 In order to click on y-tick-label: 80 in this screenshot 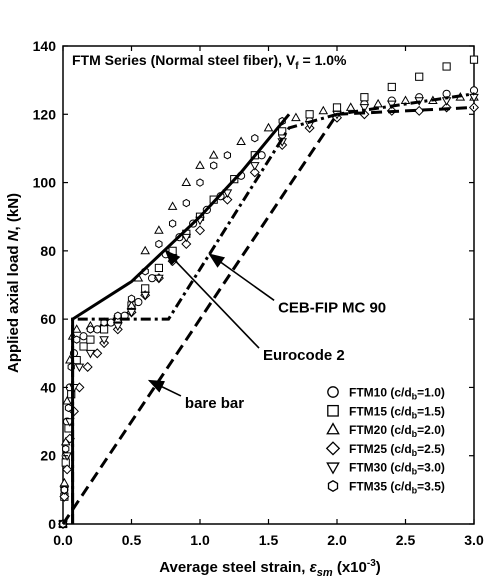, I will do `click(48, 251)`.